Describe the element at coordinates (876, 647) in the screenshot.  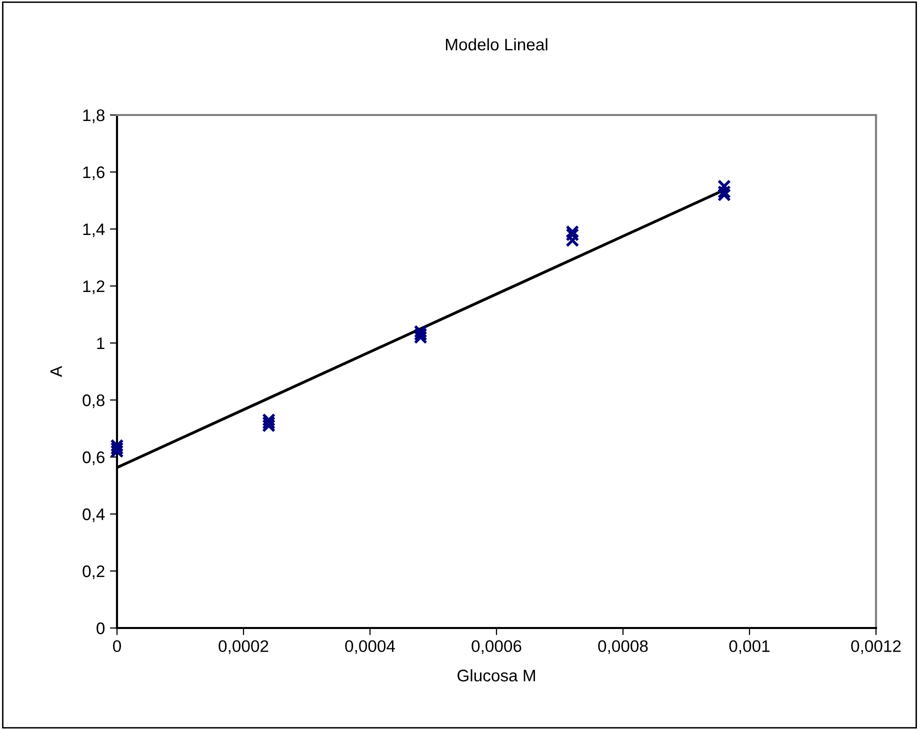
I see `x-tick-label: 0,0012` at that location.